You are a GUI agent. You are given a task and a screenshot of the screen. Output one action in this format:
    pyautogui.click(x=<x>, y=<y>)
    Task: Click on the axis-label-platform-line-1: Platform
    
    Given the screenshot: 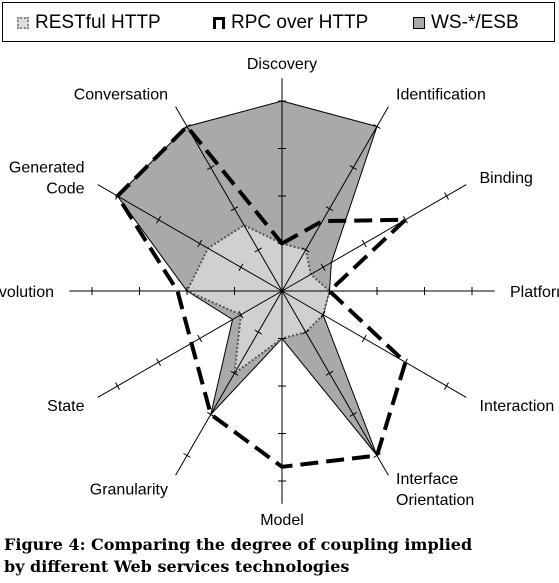 What is the action you would take?
    pyautogui.click(x=534, y=292)
    